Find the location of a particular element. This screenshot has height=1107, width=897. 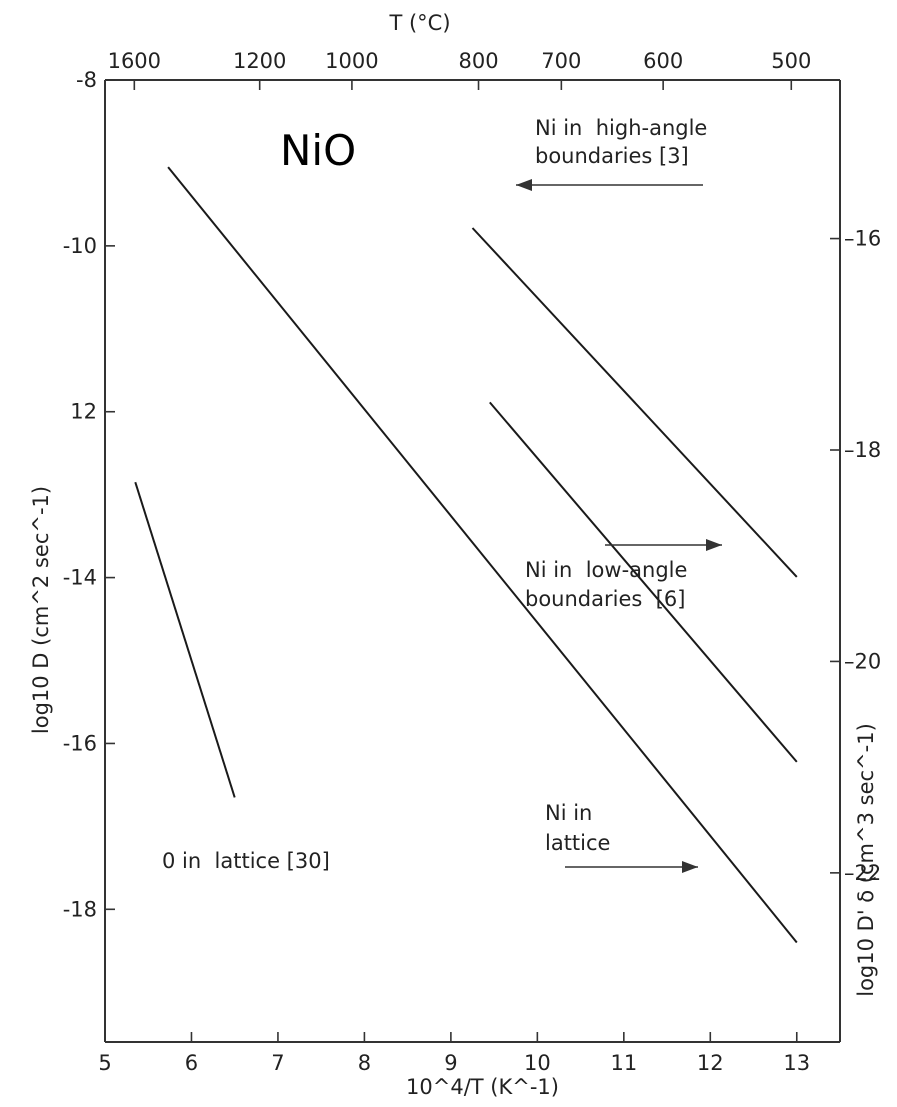

series-line-high-angle is located at coordinates (634, 402).